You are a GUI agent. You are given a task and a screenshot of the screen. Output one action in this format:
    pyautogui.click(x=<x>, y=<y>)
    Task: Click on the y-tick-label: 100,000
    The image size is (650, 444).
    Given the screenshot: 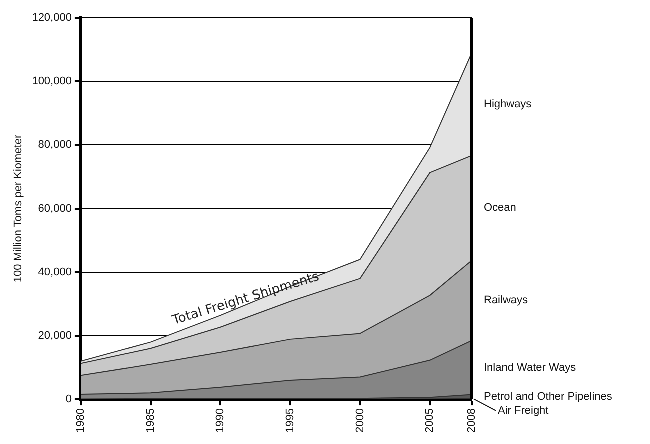 What is the action you would take?
    pyautogui.click(x=52, y=82)
    